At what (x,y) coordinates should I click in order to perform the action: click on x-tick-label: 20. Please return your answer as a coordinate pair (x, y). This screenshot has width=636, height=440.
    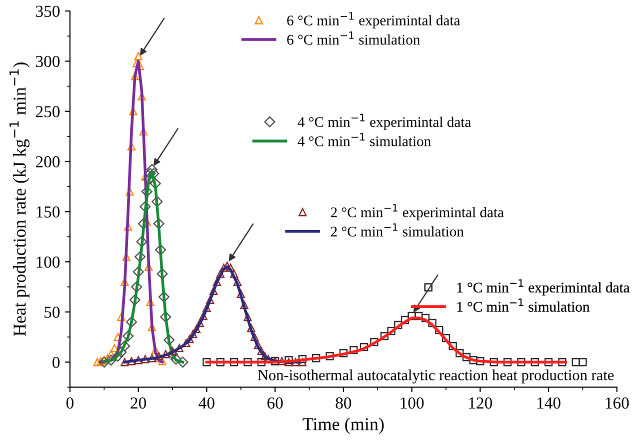
    Looking at the image, I should click on (138, 403).